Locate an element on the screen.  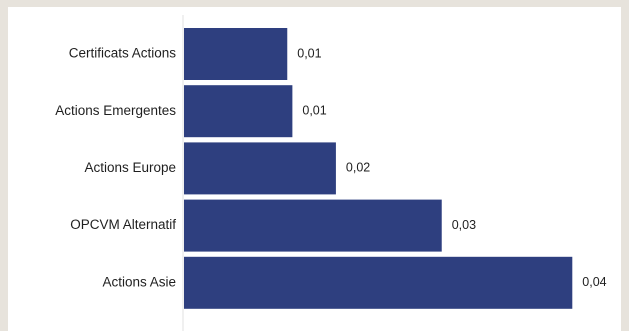
category-label-1: Certificats Actions is located at coordinates (123, 53).